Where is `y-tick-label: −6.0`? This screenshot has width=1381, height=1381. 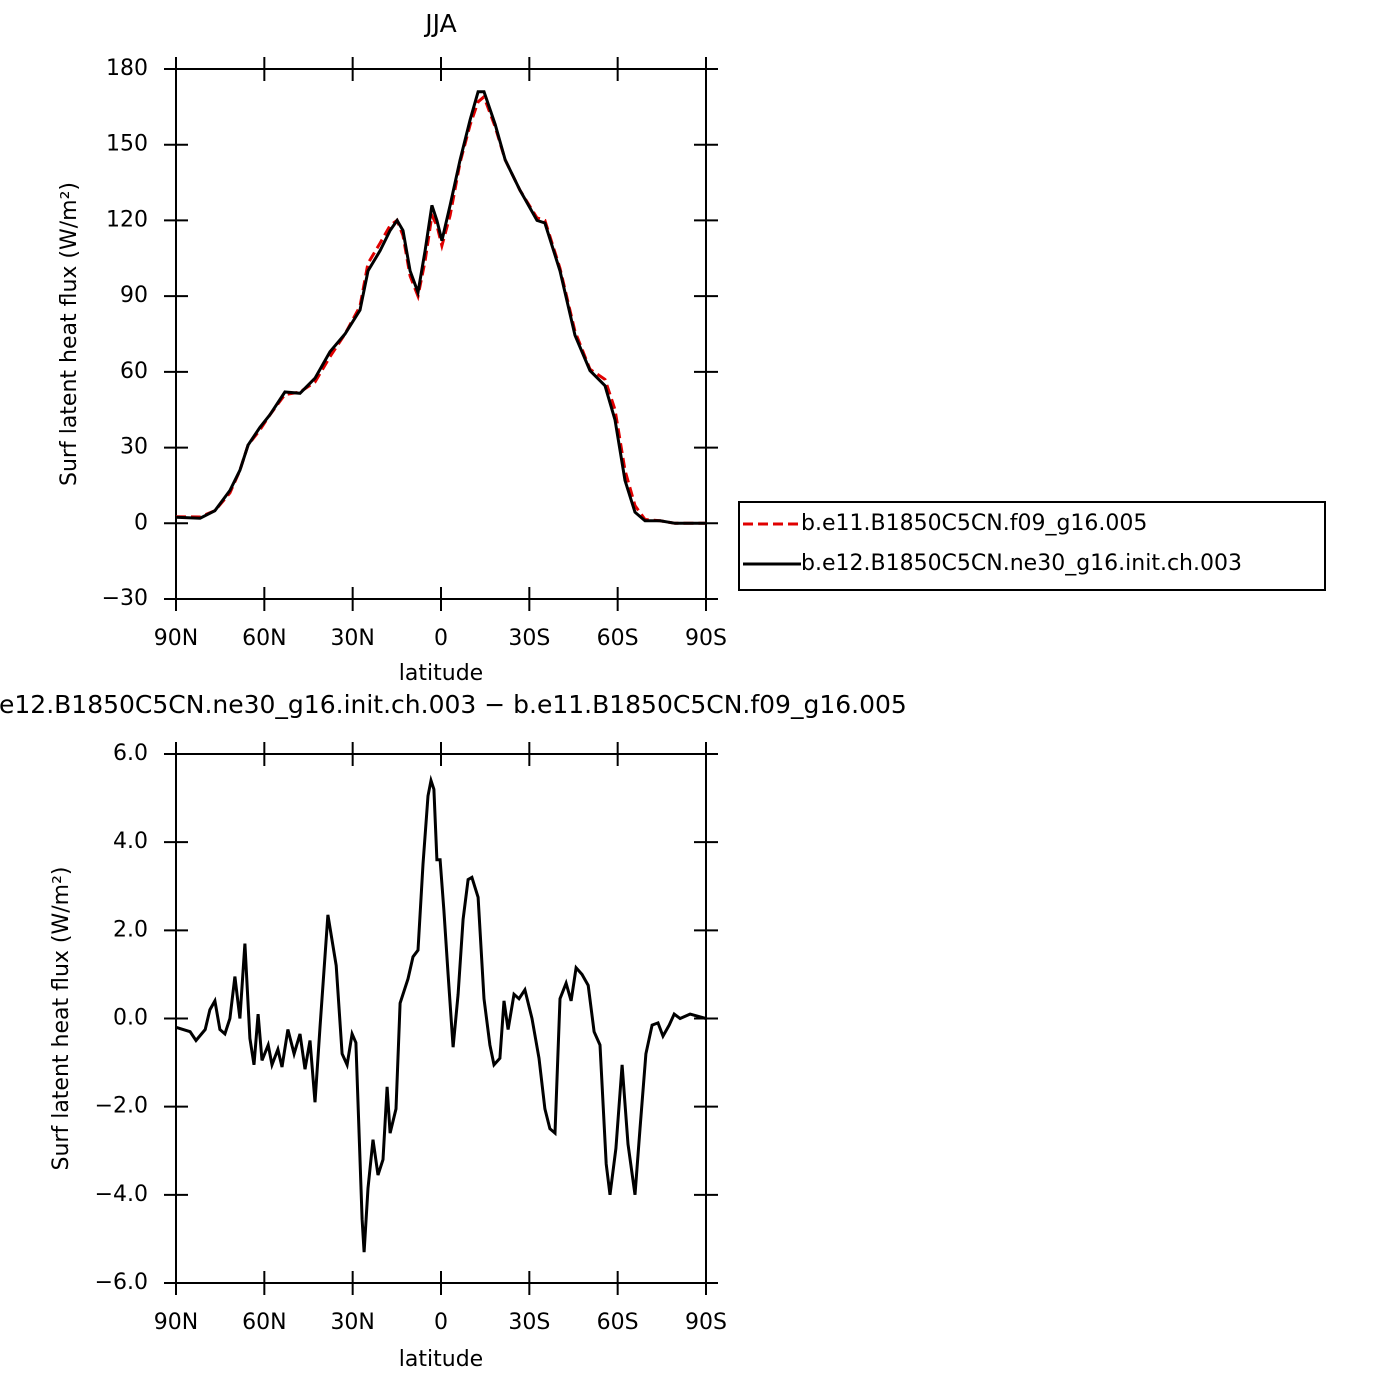 y-tick-label: −6.0 is located at coordinates (121, 1282).